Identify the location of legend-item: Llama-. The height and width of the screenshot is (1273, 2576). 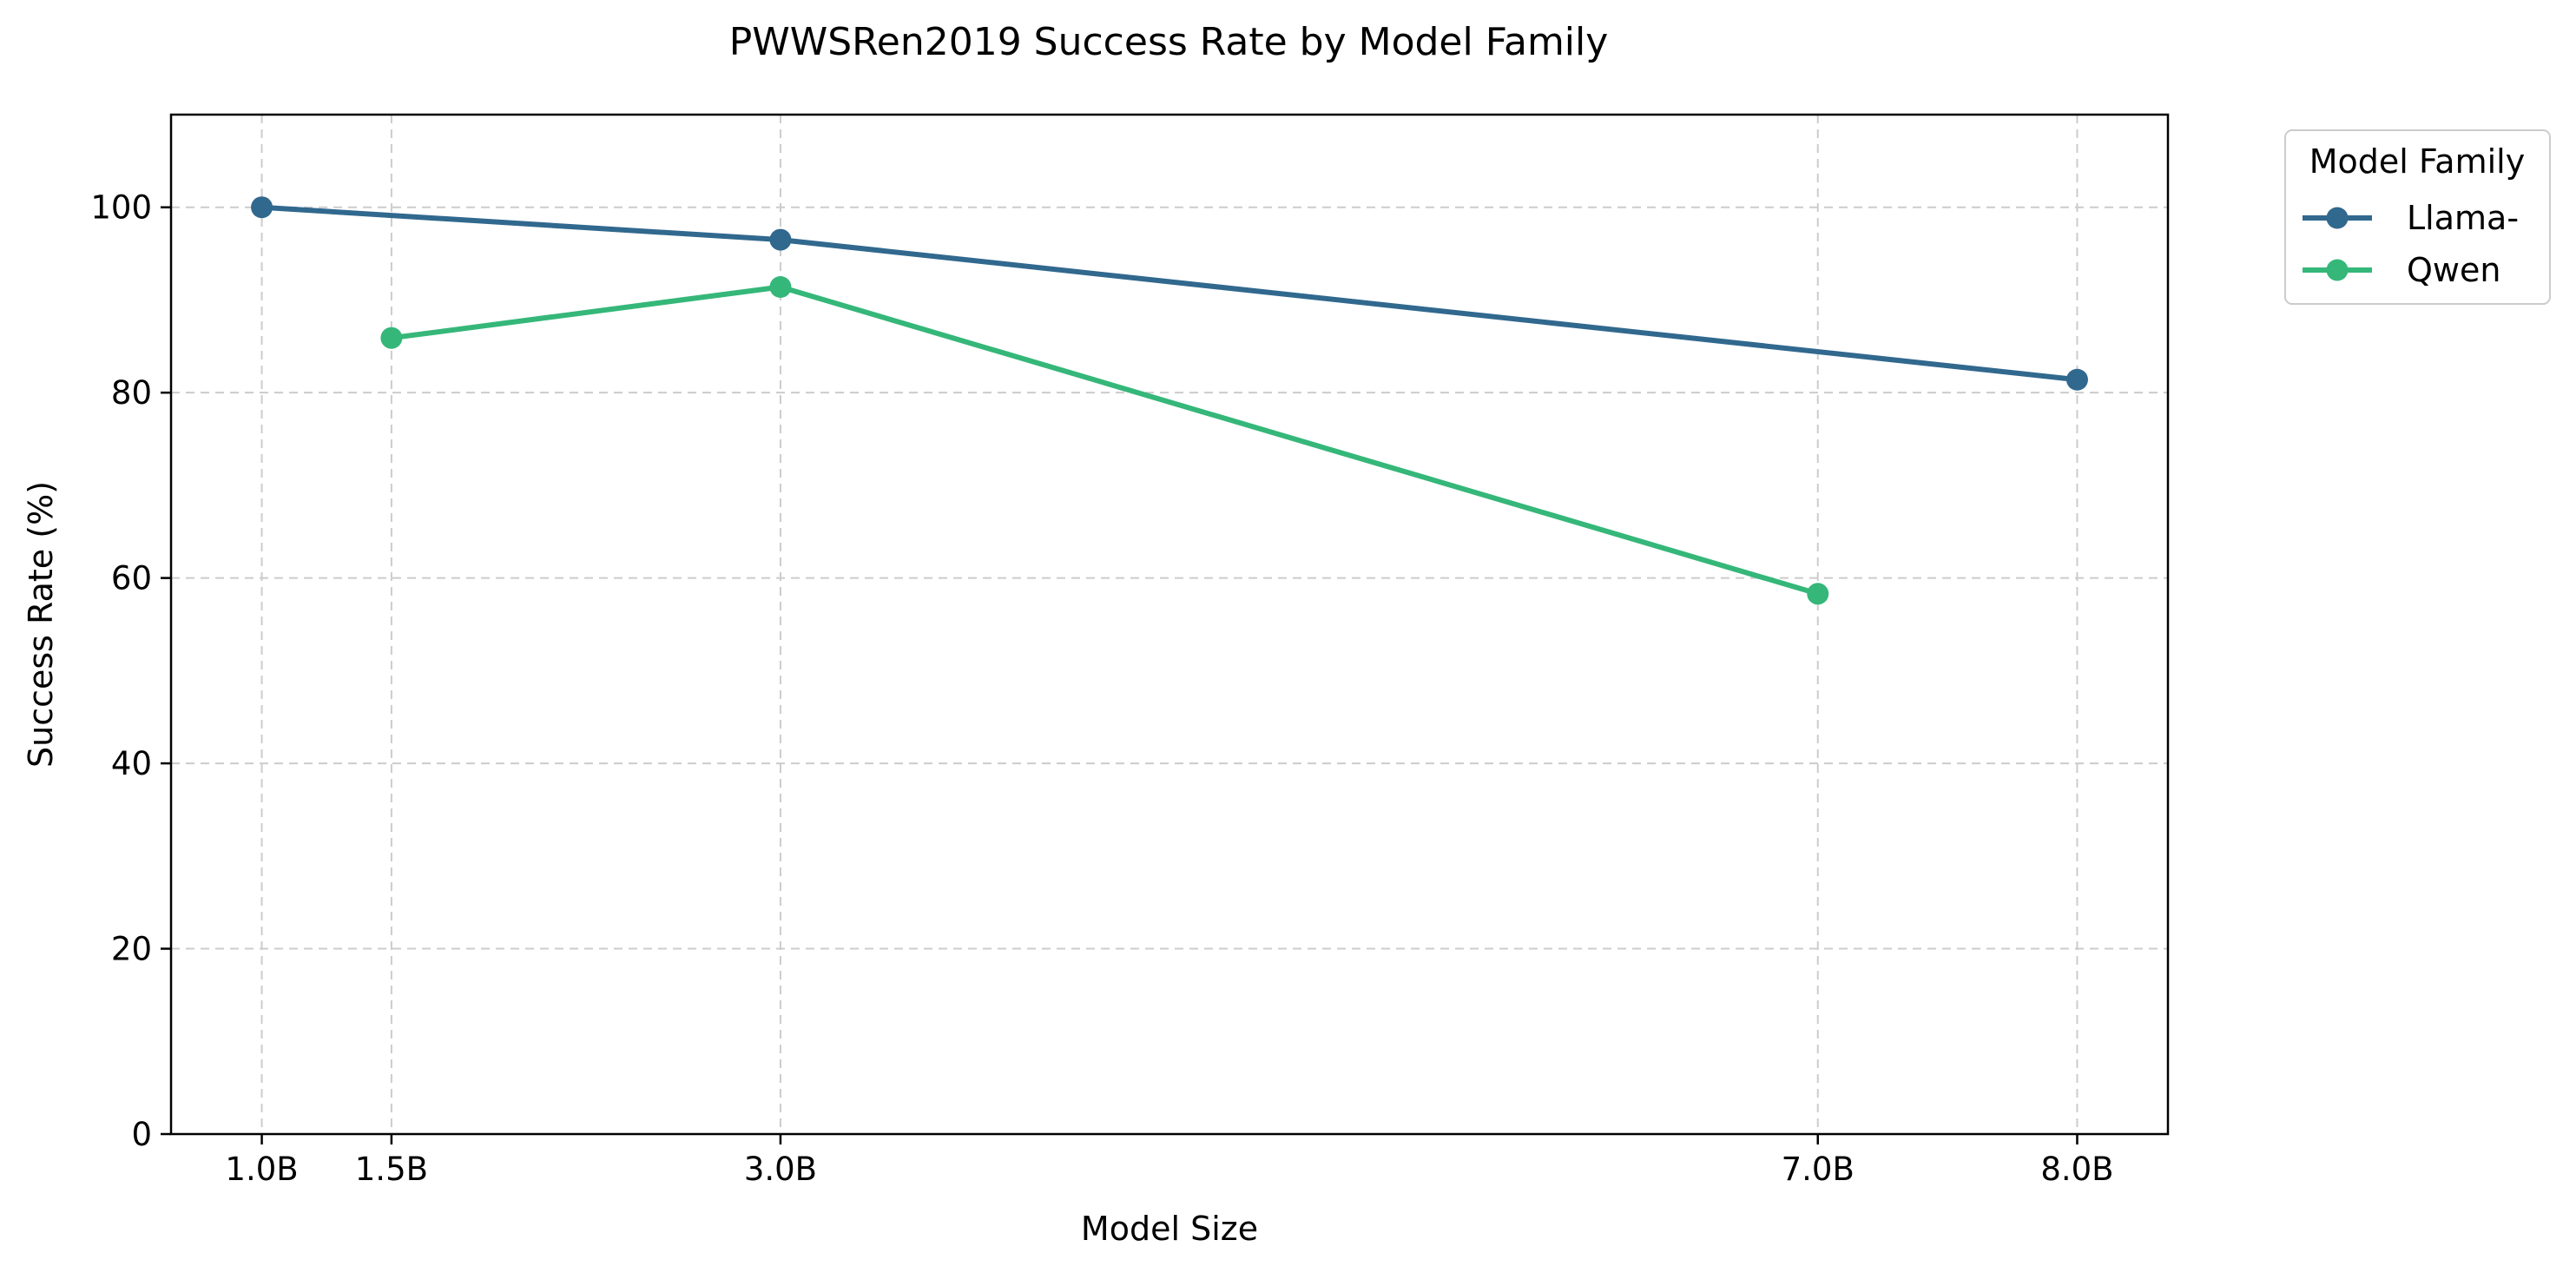
(2411, 218).